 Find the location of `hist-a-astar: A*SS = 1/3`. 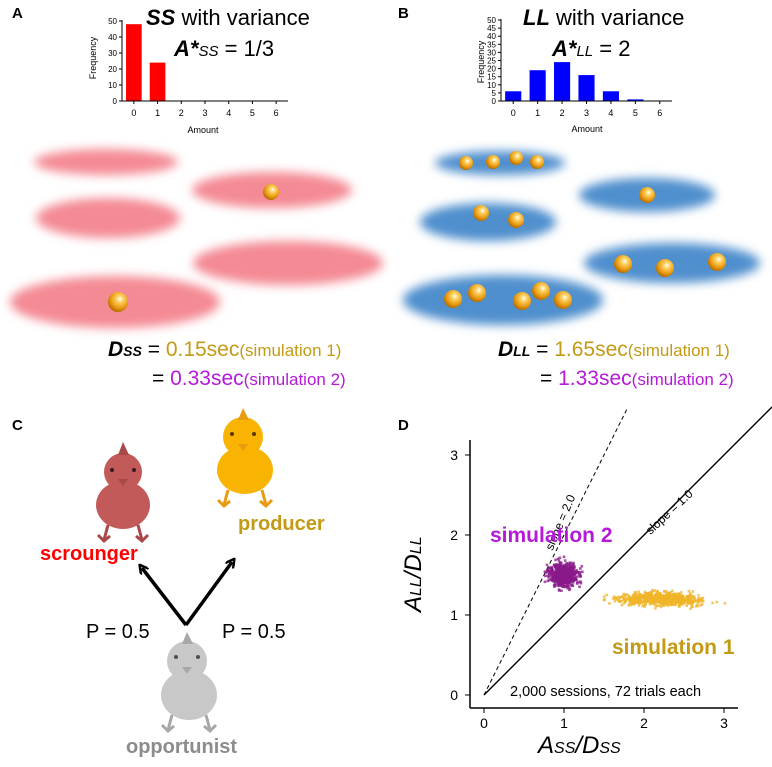

hist-a-astar: A*SS = 1/3 is located at coordinates (224, 49).